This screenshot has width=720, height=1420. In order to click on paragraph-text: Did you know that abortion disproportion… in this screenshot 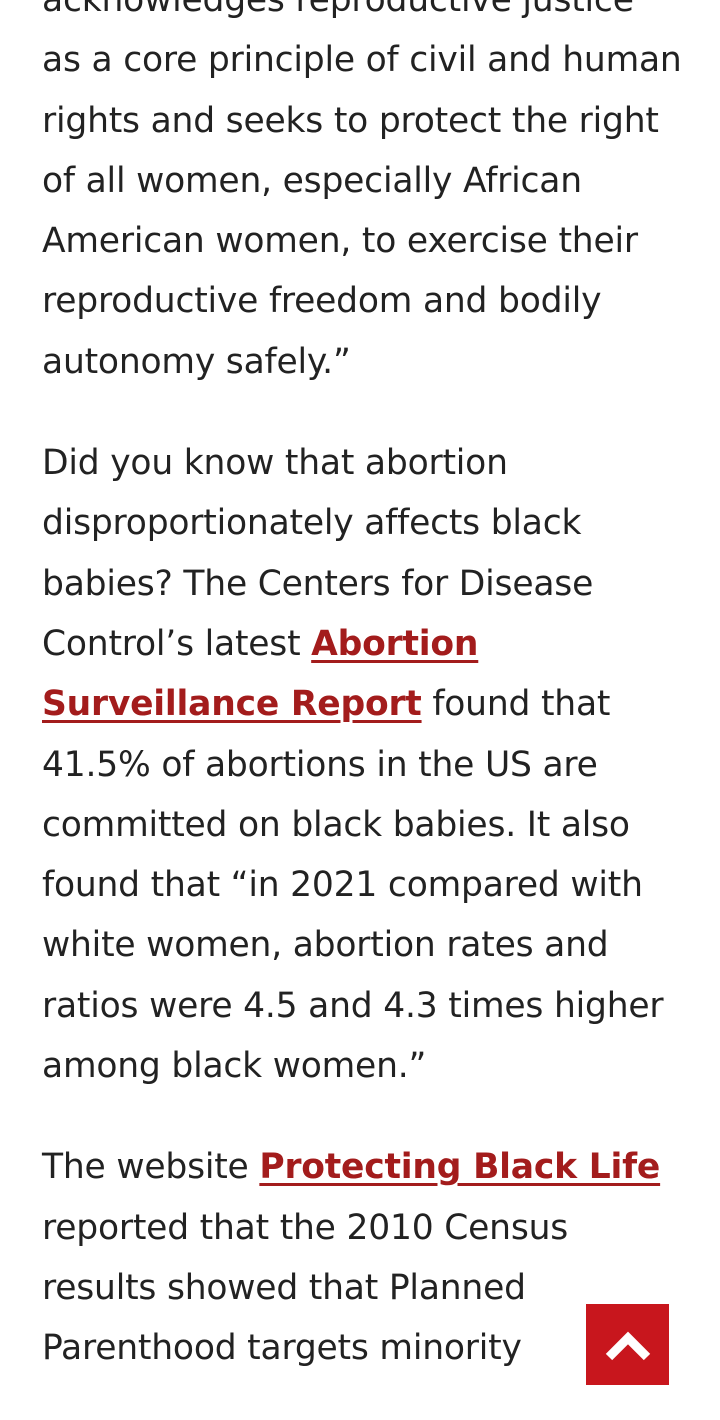, I will do `click(318, 553)`.